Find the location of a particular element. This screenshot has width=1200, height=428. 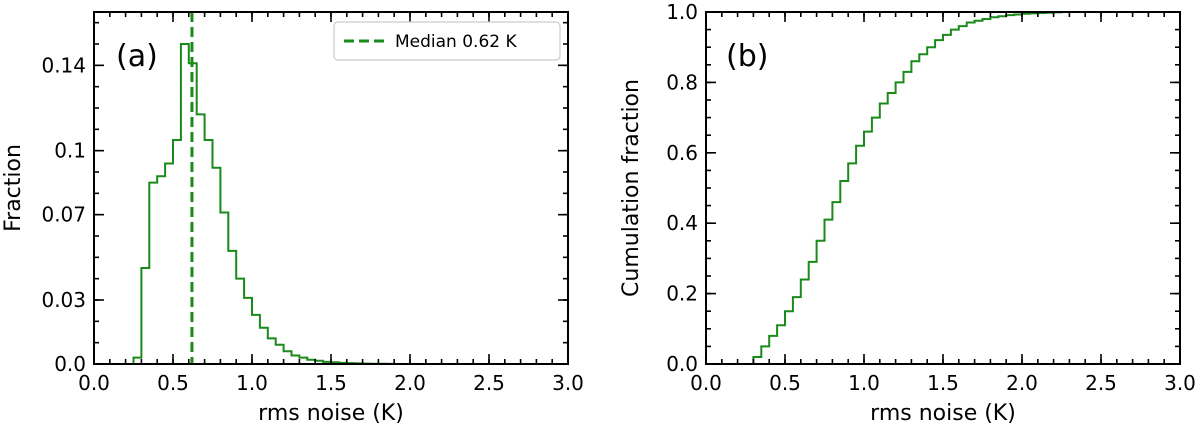

panel-a-xtick-label: 2.5 is located at coordinates (489, 383).